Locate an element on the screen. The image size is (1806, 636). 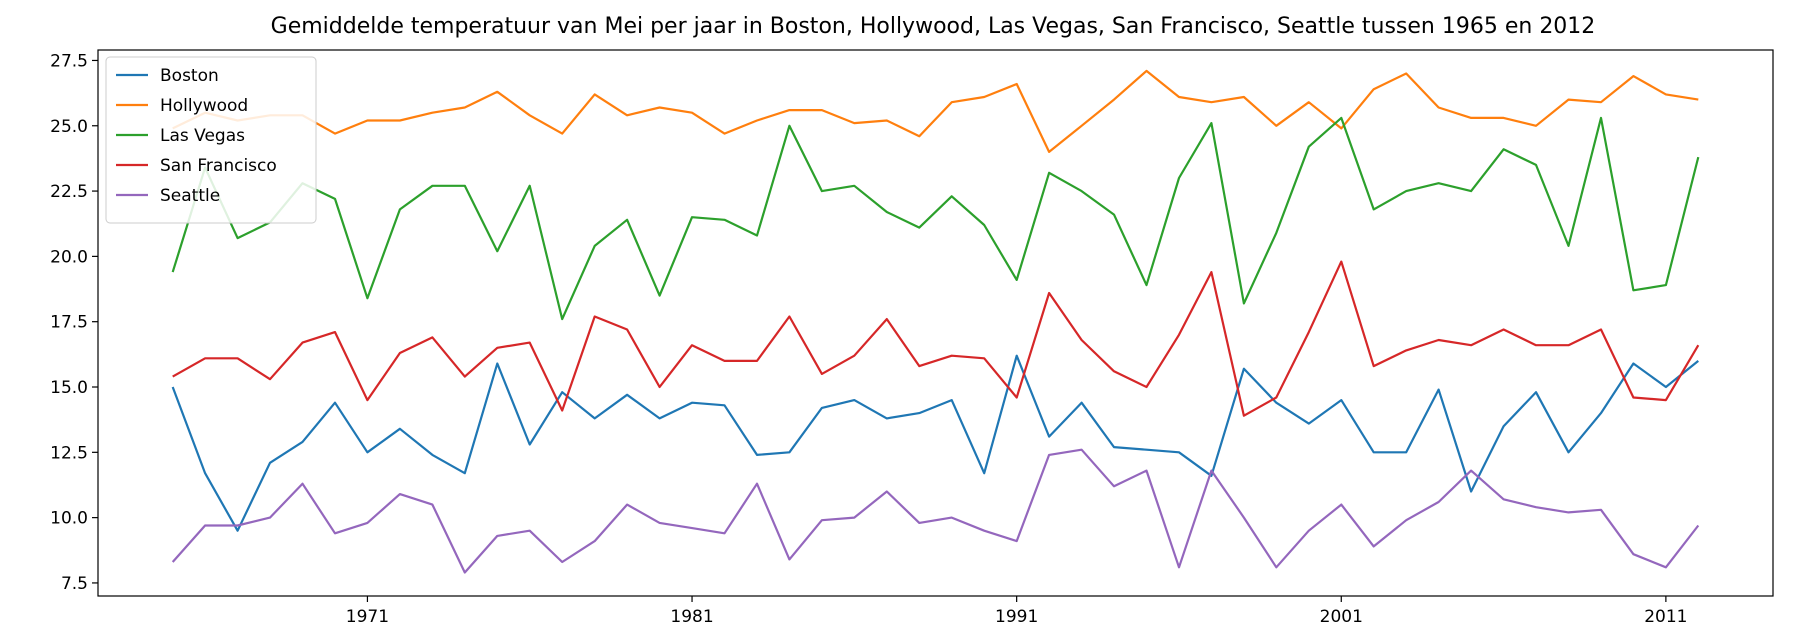
x-tick-label: 1971 is located at coordinates (367, 617).